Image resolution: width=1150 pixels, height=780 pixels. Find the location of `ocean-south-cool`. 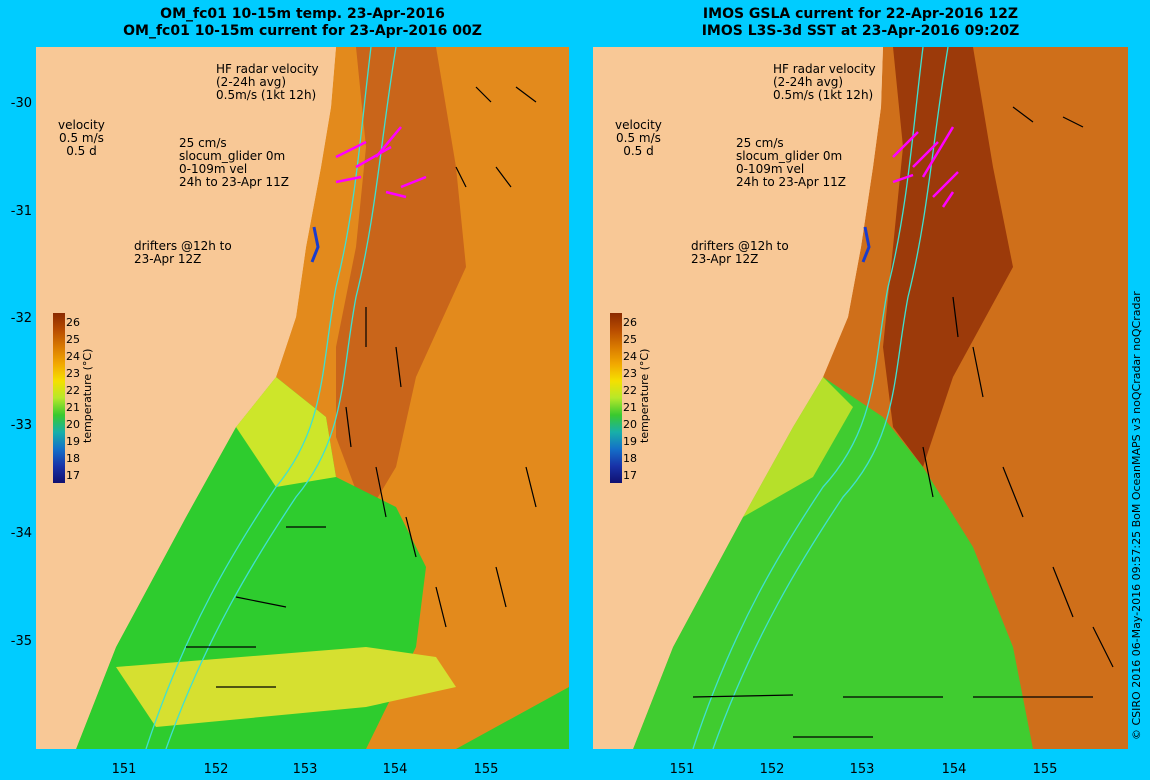

ocean-south-cool is located at coordinates (512, 718).